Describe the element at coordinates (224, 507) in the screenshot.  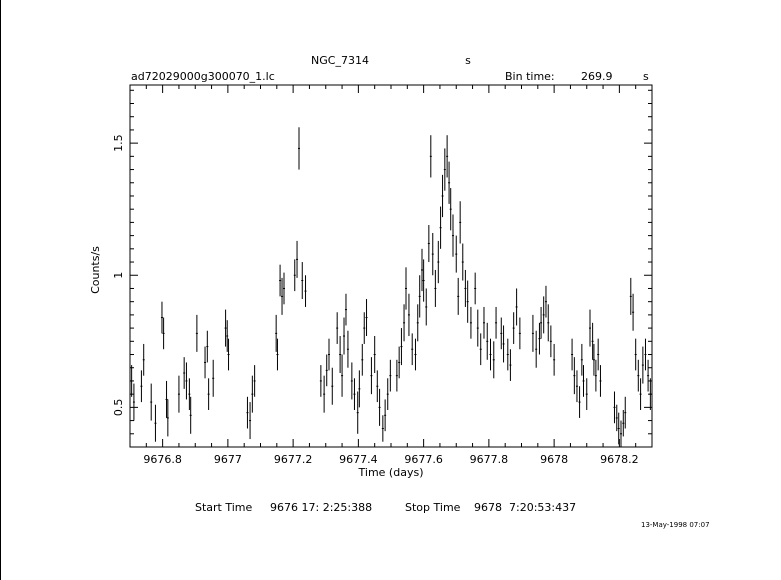
I see `start-time-label: Start Time` at that location.